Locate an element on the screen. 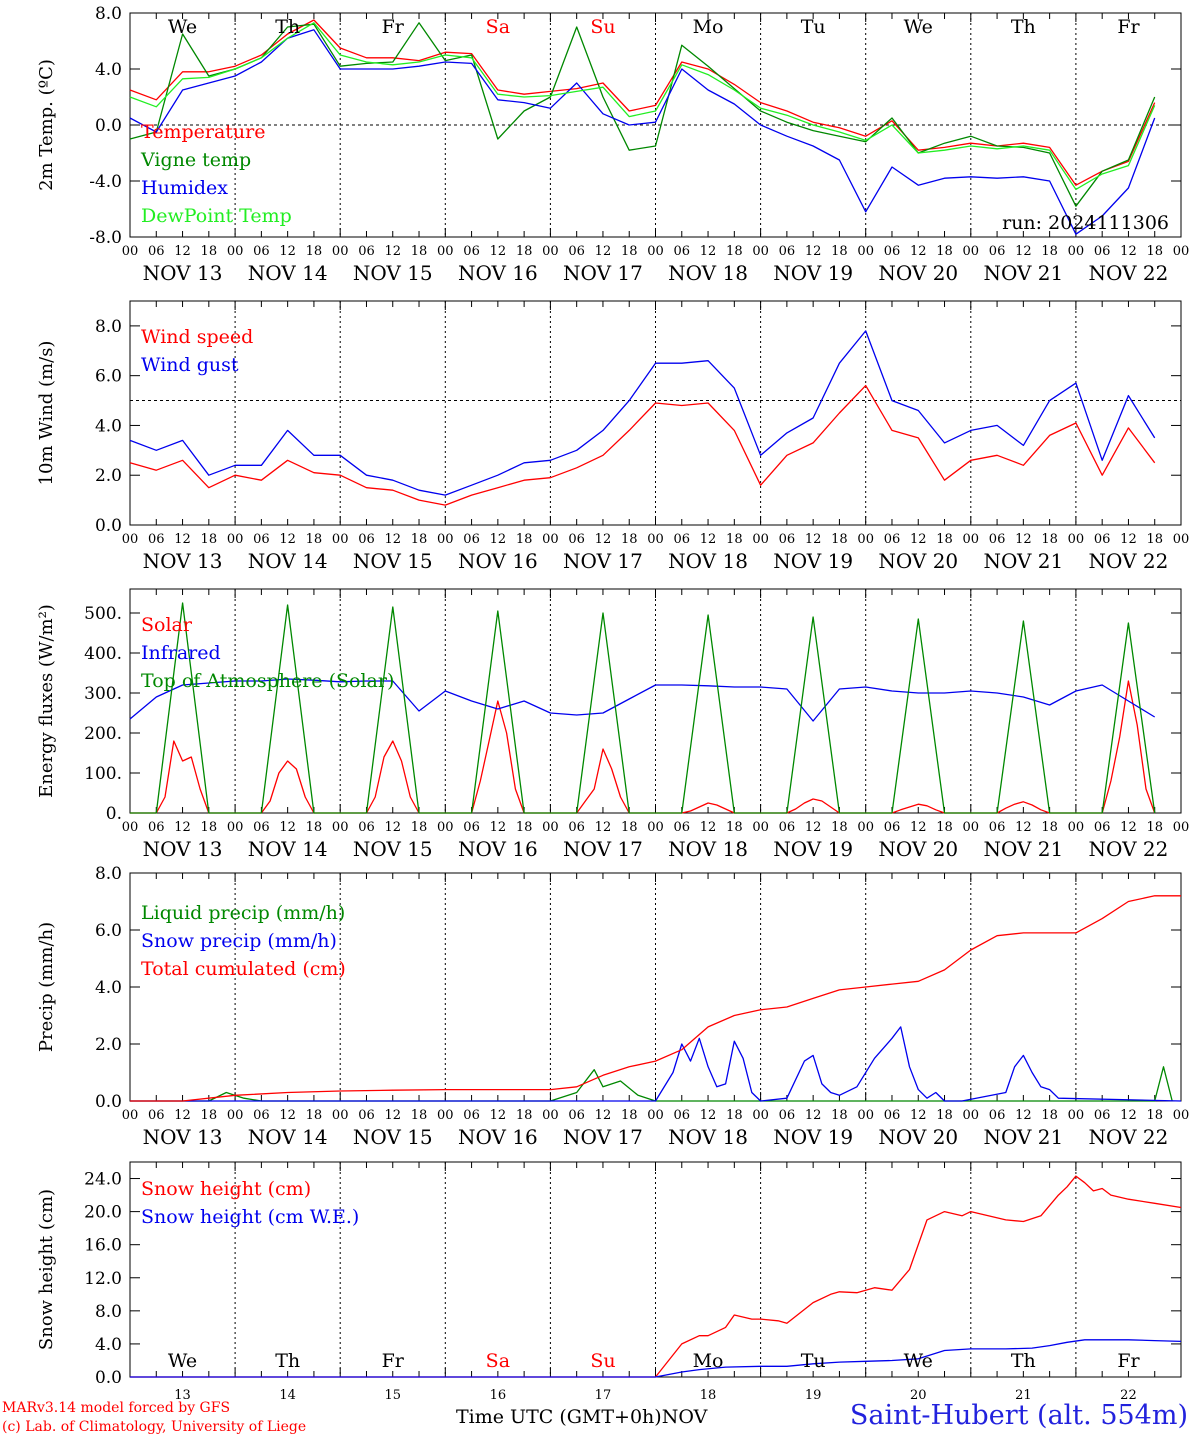  y-axis-title: Precip (mm/h) is located at coordinates (46, 987).